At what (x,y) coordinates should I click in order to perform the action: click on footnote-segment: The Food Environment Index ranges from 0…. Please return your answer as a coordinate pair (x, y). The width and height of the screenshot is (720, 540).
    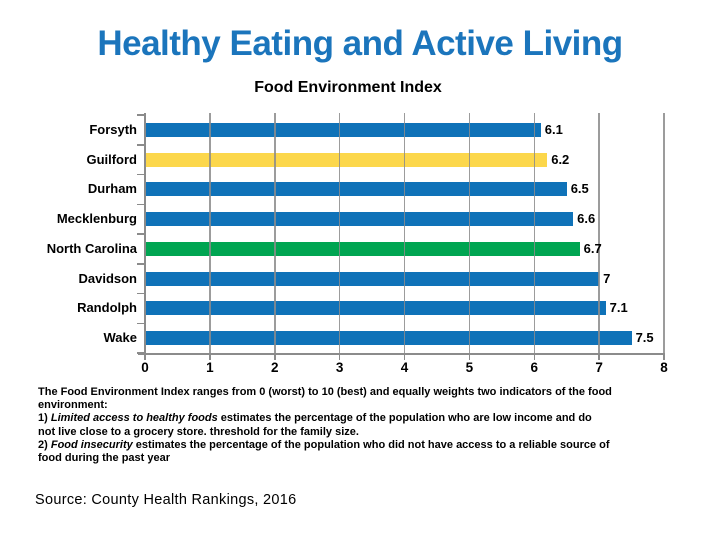
    Looking at the image, I should click on (325, 392).